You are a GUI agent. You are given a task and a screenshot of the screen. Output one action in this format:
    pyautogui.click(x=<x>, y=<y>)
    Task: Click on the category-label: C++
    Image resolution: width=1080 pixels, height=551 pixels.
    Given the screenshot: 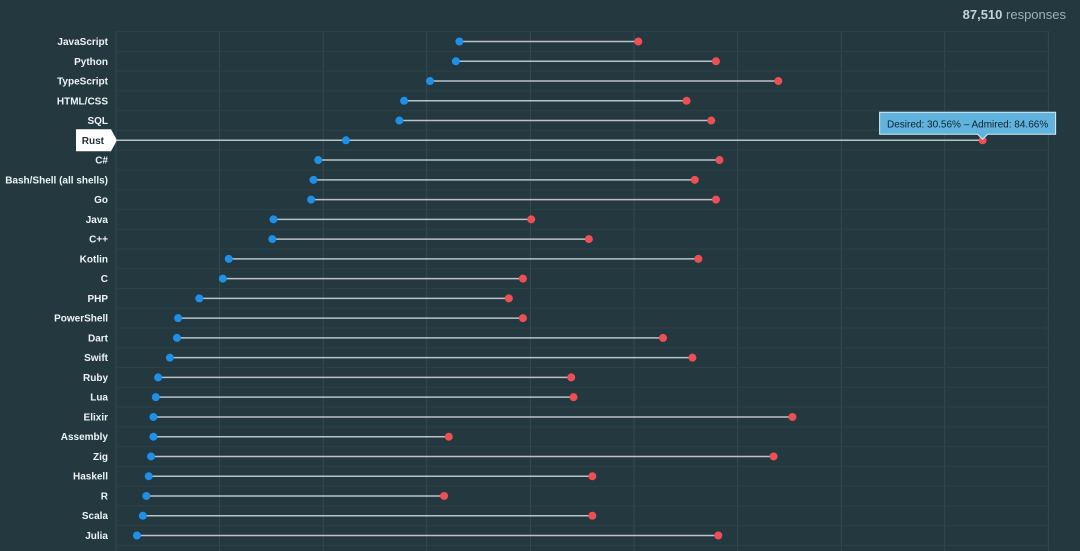 What is the action you would take?
    pyautogui.click(x=98, y=240)
    